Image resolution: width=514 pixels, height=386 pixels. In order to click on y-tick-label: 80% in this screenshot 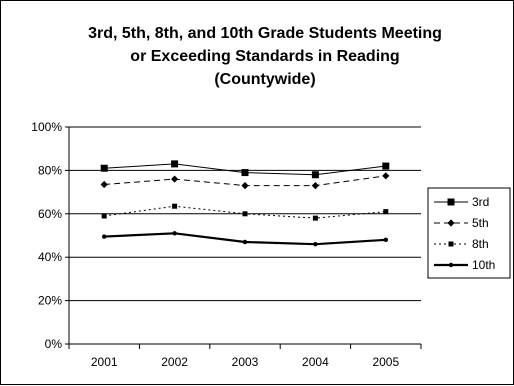, I will do `click(50, 170)`.